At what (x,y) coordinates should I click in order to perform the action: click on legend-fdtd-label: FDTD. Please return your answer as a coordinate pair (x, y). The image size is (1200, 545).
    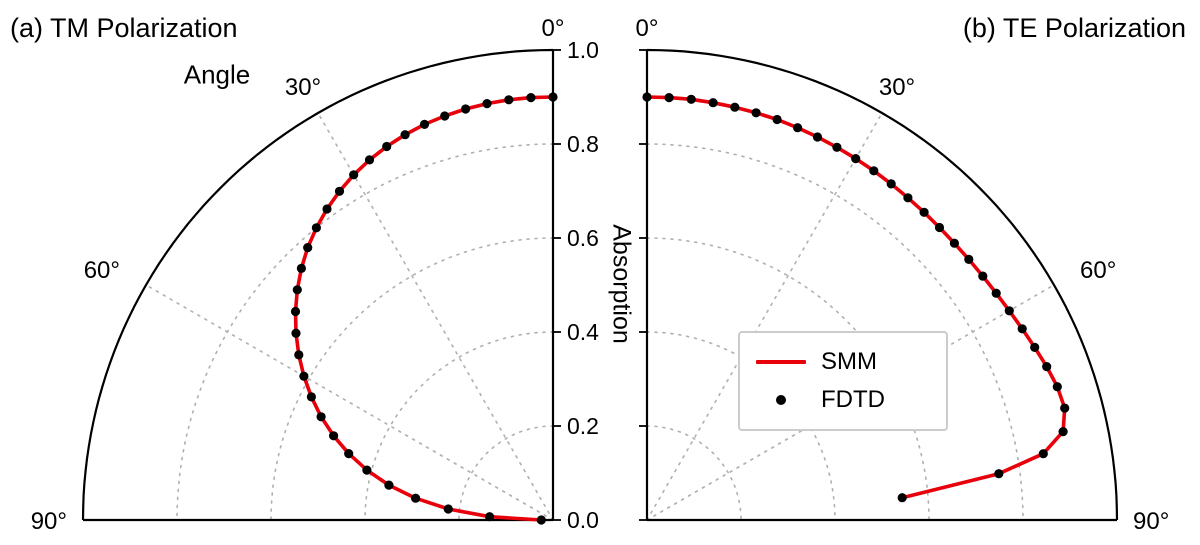
    Looking at the image, I should click on (853, 400).